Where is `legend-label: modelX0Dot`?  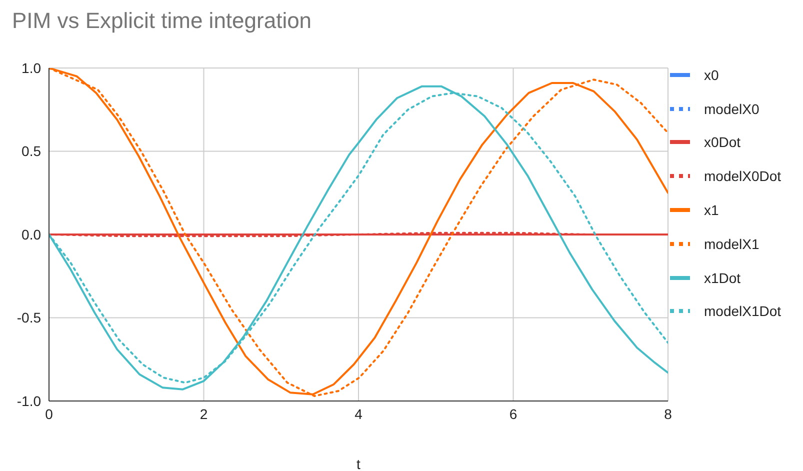
legend-label: modelX0Dot is located at coordinates (743, 176).